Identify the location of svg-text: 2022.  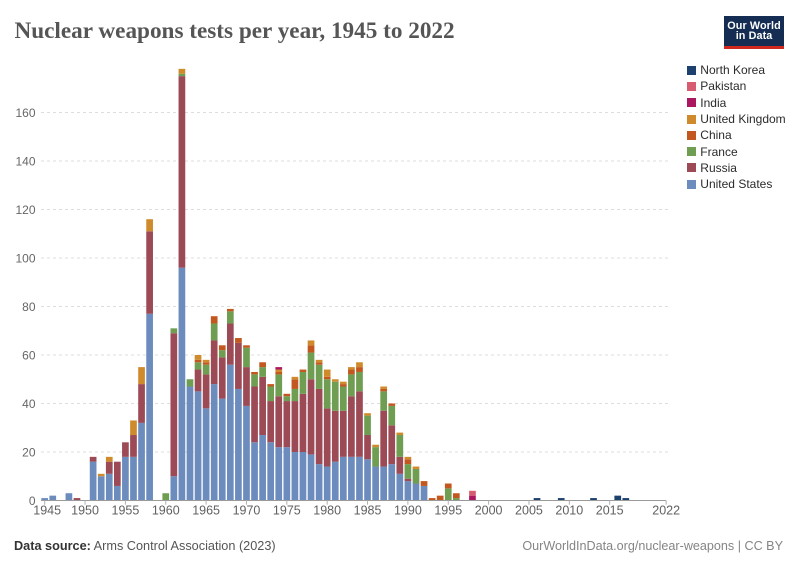
(666, 510).